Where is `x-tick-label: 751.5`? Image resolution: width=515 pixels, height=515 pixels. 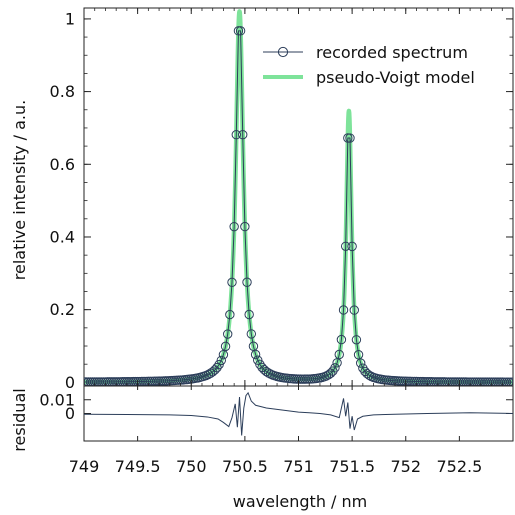
x-tick-label: 751.5 is located at coordinates (352, 466).